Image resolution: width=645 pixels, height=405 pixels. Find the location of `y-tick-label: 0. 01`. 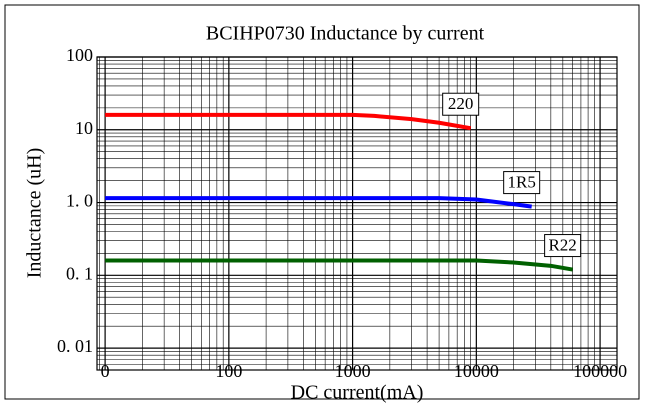

y-tick-label: 0. 01 is located at coordinates (75, 346).